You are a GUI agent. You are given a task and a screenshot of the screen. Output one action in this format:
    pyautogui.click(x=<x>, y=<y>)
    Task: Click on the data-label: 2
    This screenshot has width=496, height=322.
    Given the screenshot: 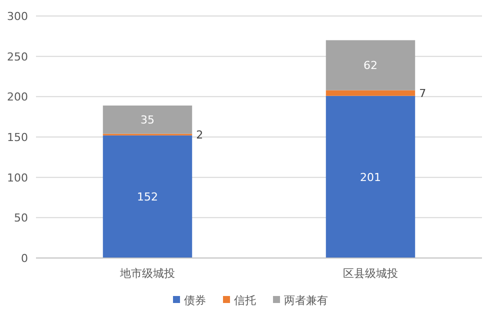 What is the action you would take?
    pyautogui.click(x=200, y=135)
    